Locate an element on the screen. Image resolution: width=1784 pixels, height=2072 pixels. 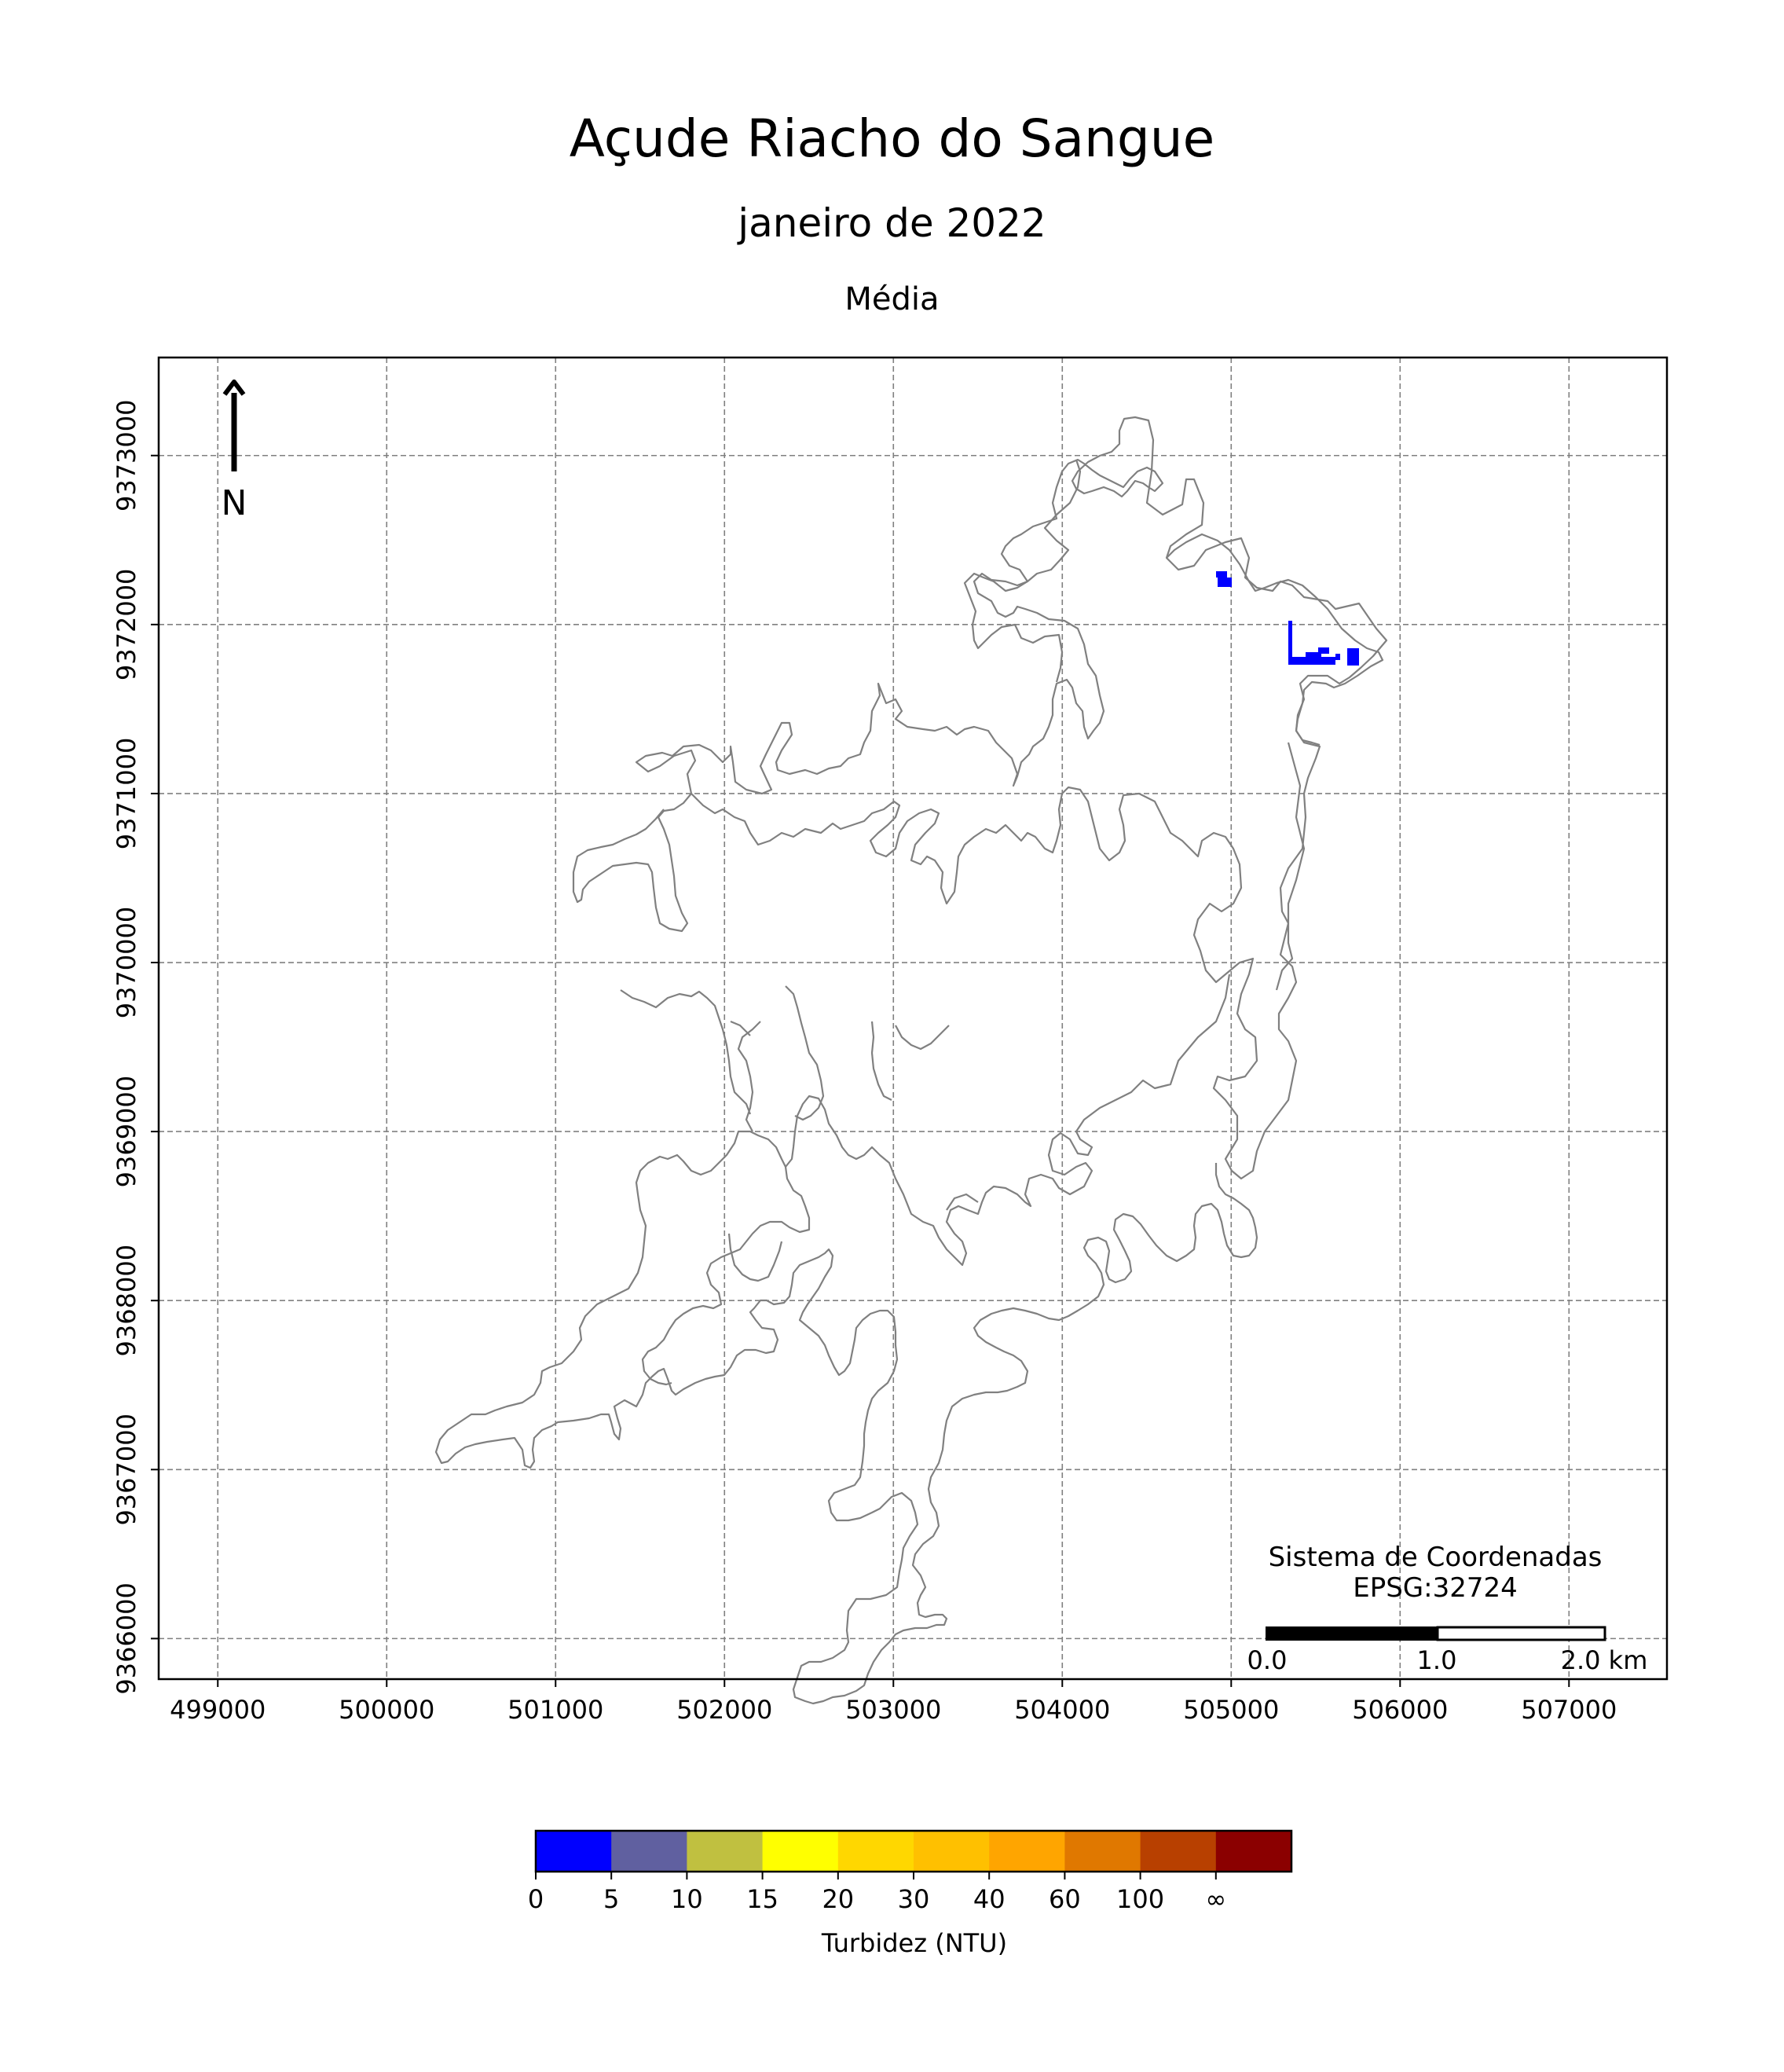
scale-label-1: 1.0 is located at coordinates (1437, 1660).